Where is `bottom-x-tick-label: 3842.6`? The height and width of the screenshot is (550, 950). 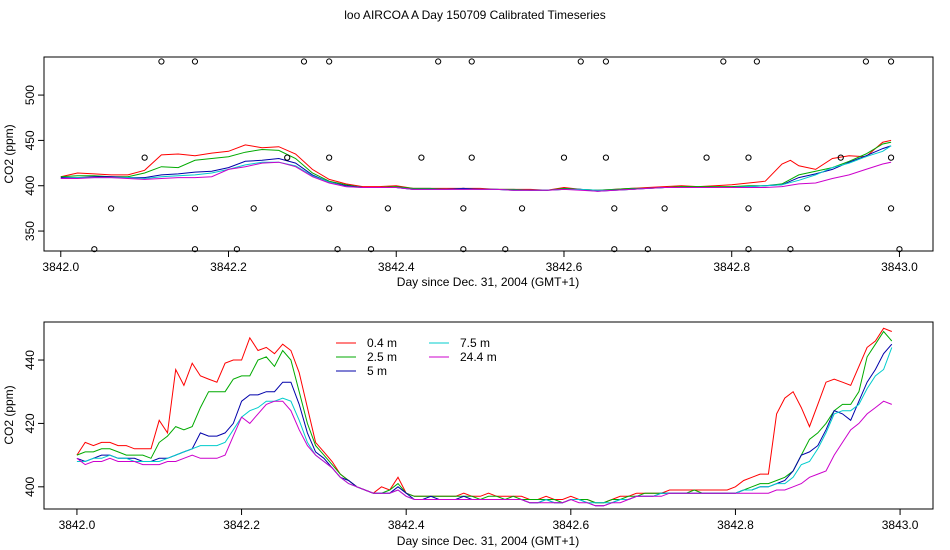 bottom-x-tick-label: 3842.6 is located at coordinates (570, 525).